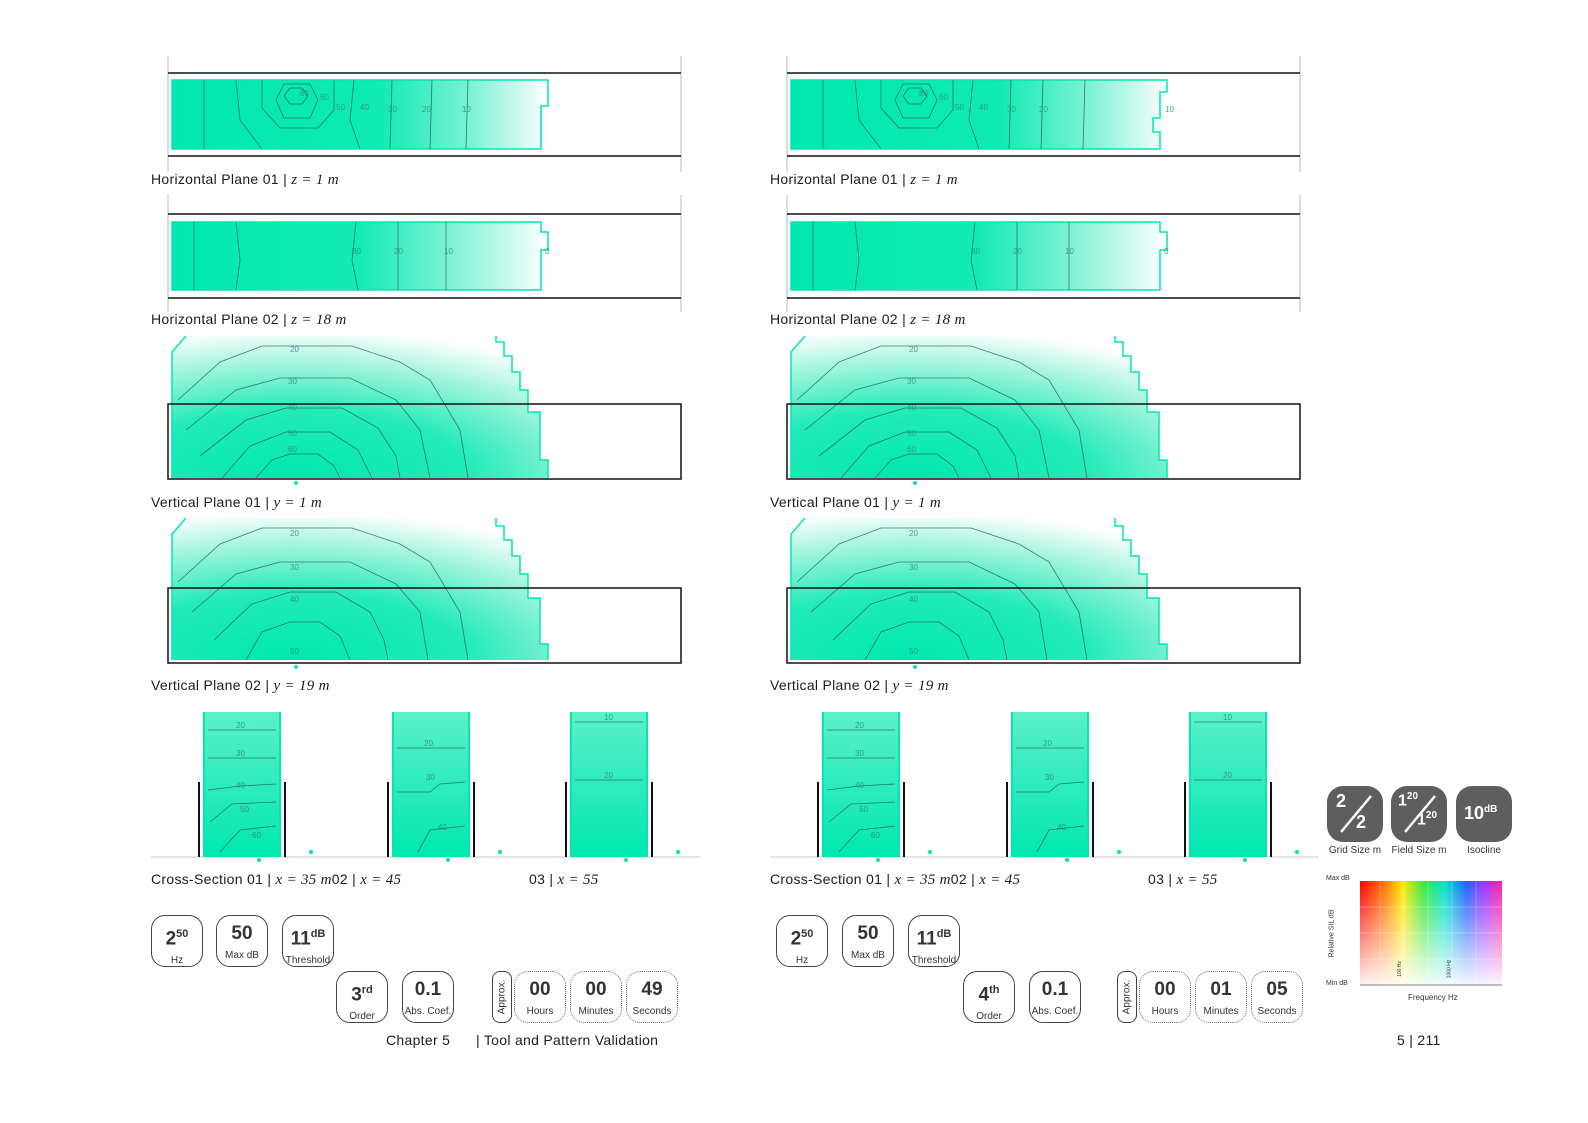  Describe the element at coordinates (1484, 850) in the screenshot. I see `isocline-label: Isocline` at that location.